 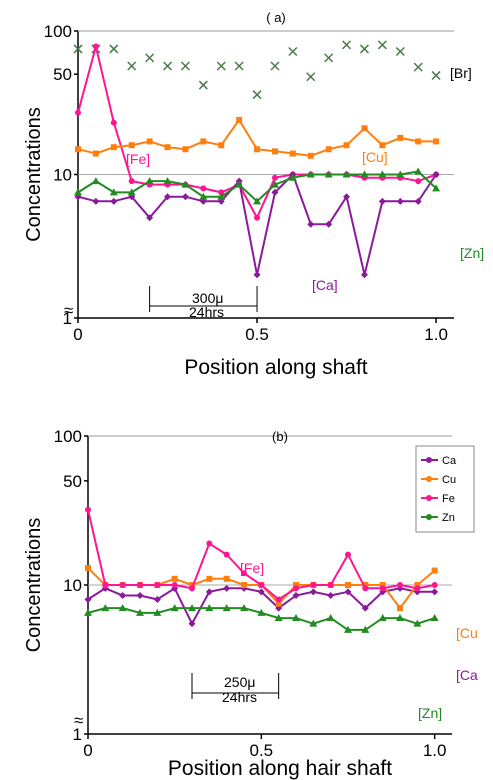 What do you see at coordinates (439, 461) in the screenshot?
I see `legend-entry: Ca` at bounding box center [439, 461].